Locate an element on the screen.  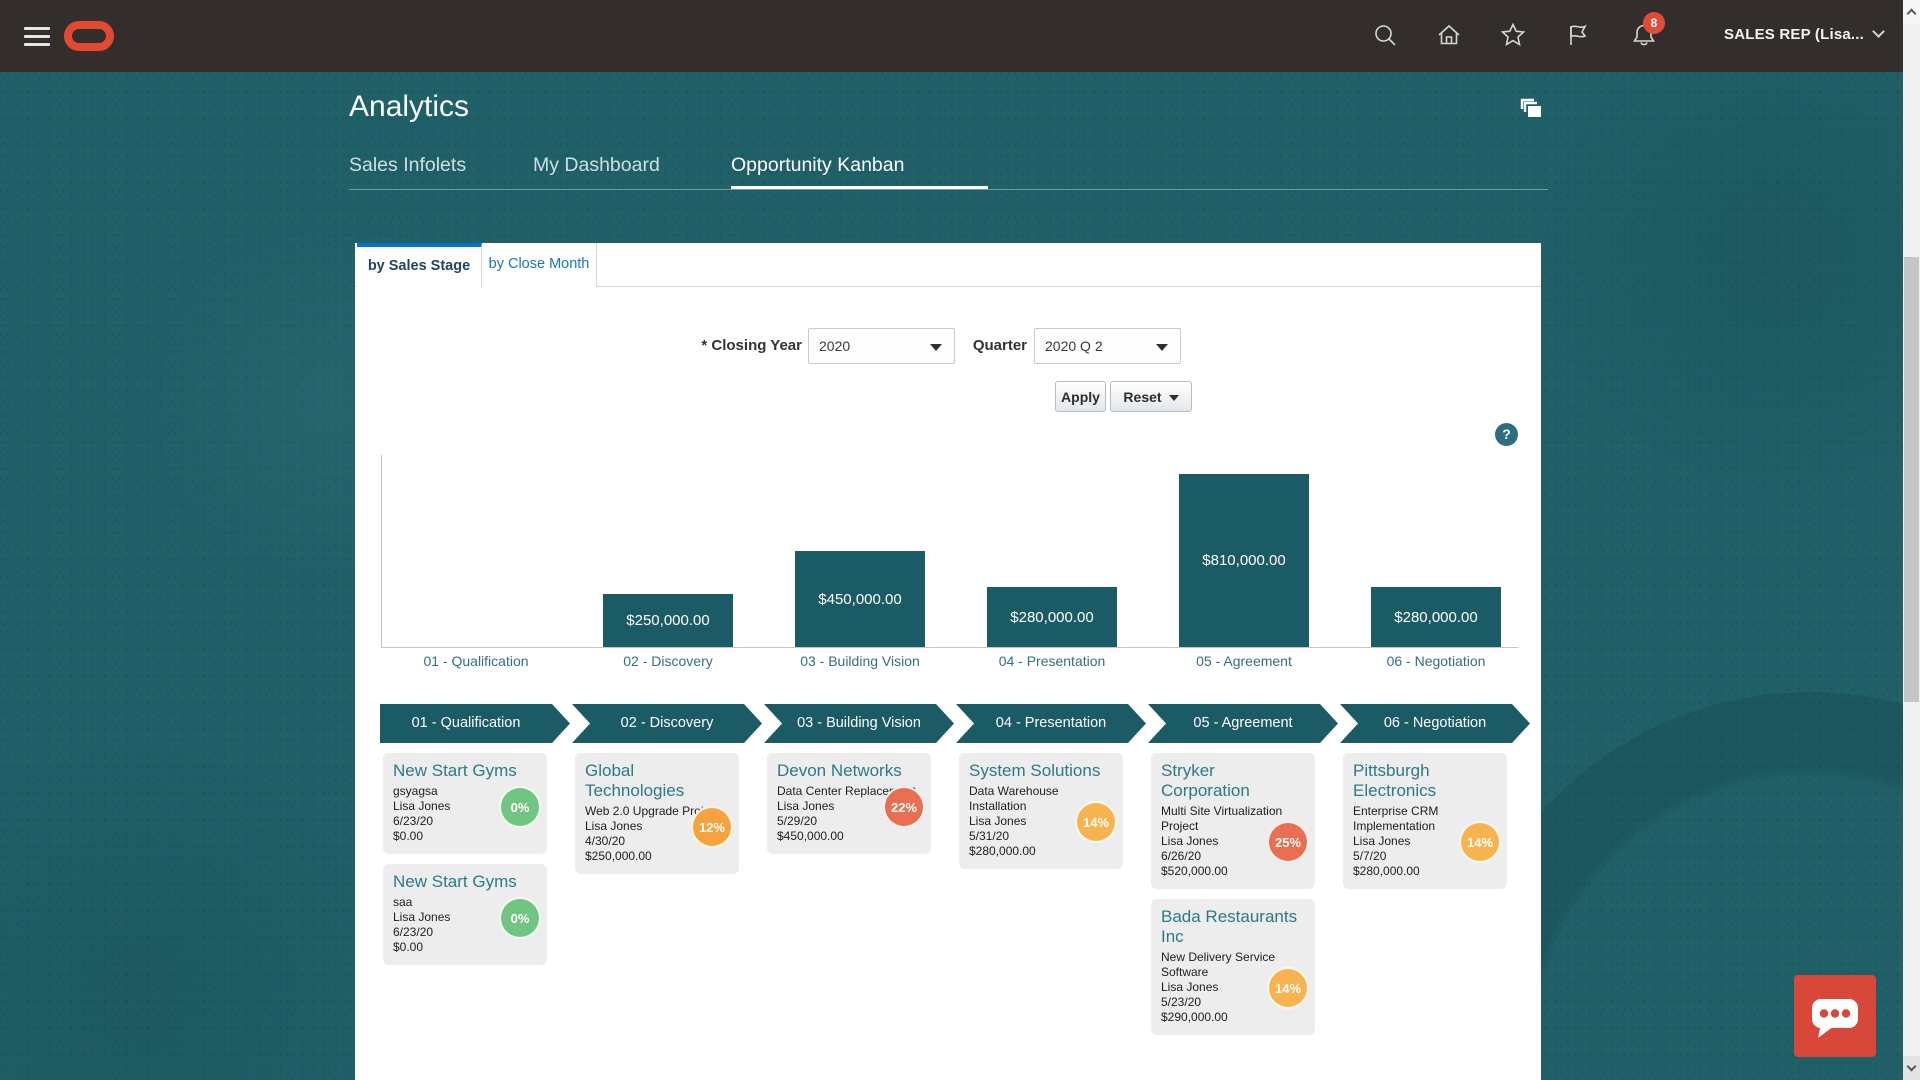
card-detail: Web 2.0 Upgrade Project is located at coordinates (652, 811).